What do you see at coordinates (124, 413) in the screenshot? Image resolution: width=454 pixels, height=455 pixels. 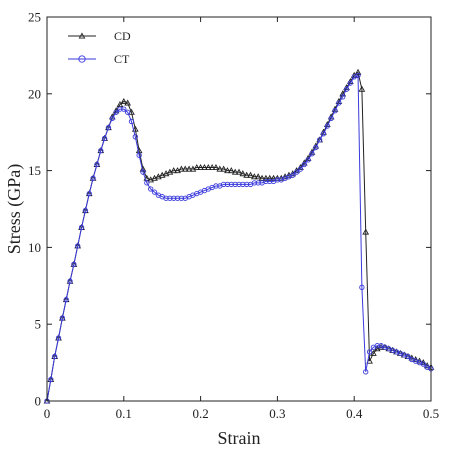 I see `x-tick-label: 0.1` at bounding box center [124, 413].